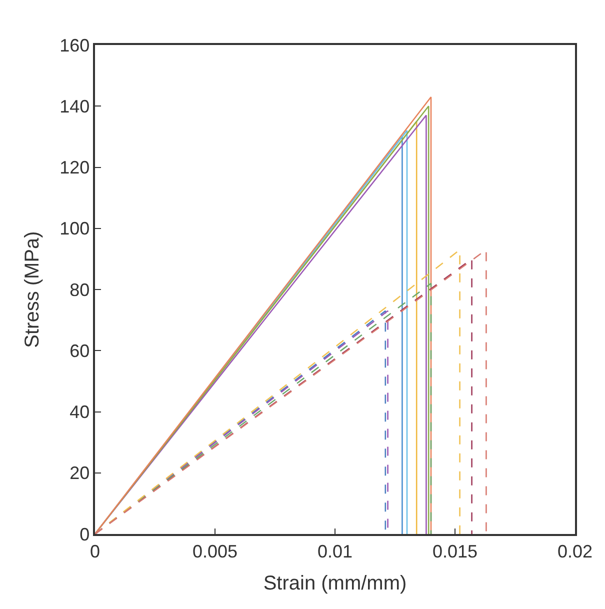  Describe the element at coordinates (75, 168) in the screenshot. I see `y-tick-label: 120` at that location.